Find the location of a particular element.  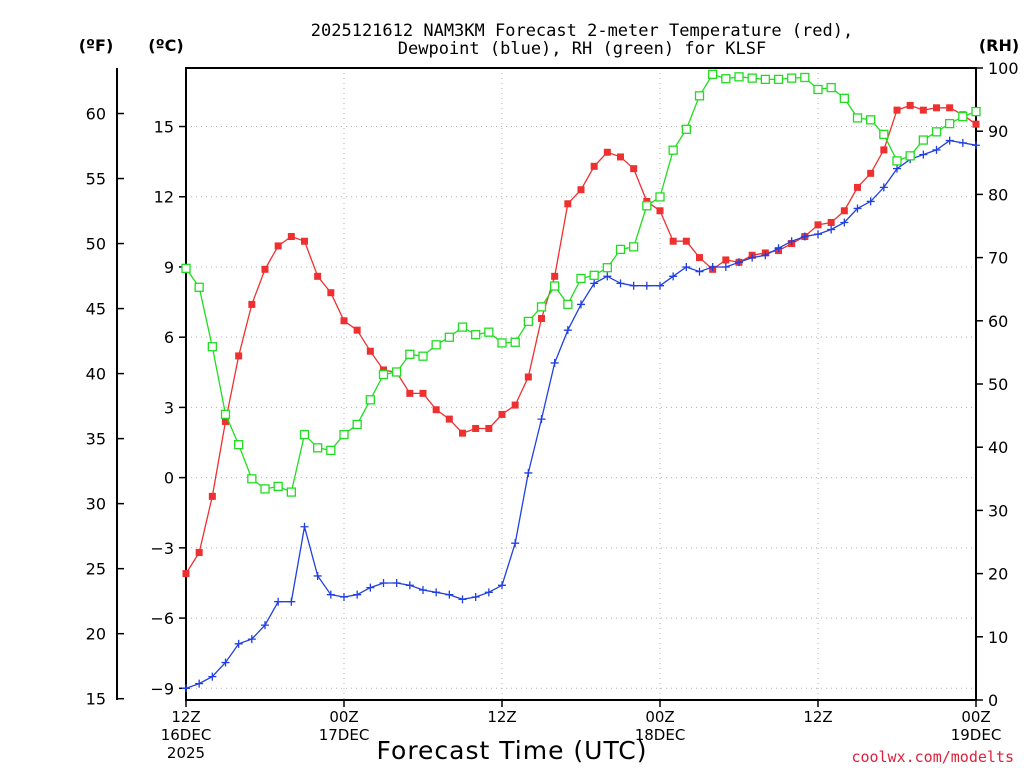

celsius-tick-label: −6 is located at coordinates (162, 618).